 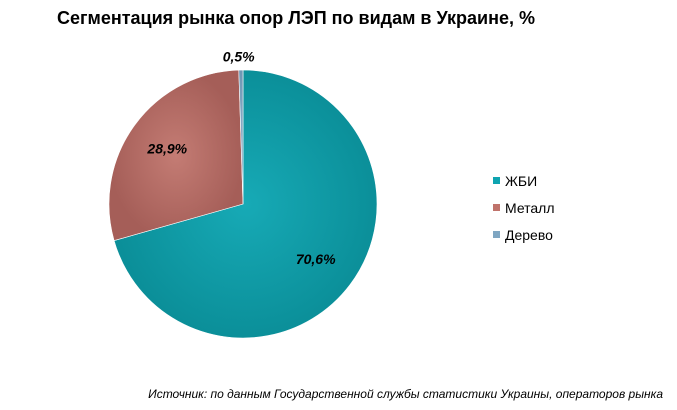 What do you see at coordinates (239, 57) in the screenshot?
I see `label-wood: 0,5%` at bounding box center [239, 57].